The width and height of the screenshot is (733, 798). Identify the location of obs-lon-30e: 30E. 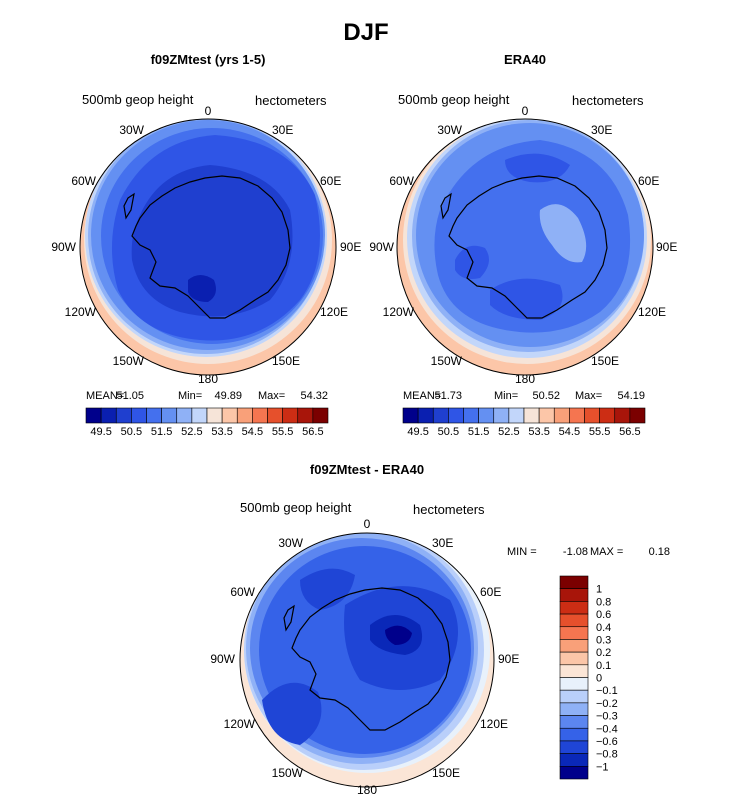
(601, 130).